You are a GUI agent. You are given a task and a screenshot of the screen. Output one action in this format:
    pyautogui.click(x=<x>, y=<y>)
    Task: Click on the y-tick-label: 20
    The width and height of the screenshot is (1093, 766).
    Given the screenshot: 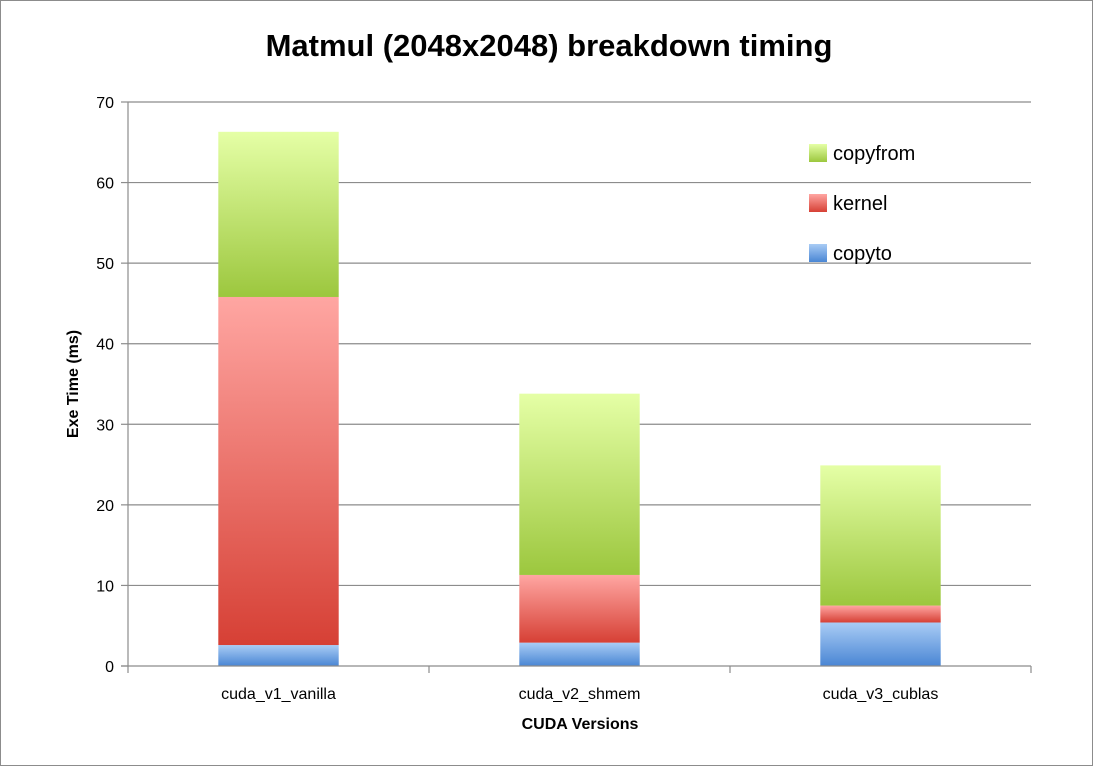 What is the action you would take?
    pyautogui.click(x=105, y=506)
    